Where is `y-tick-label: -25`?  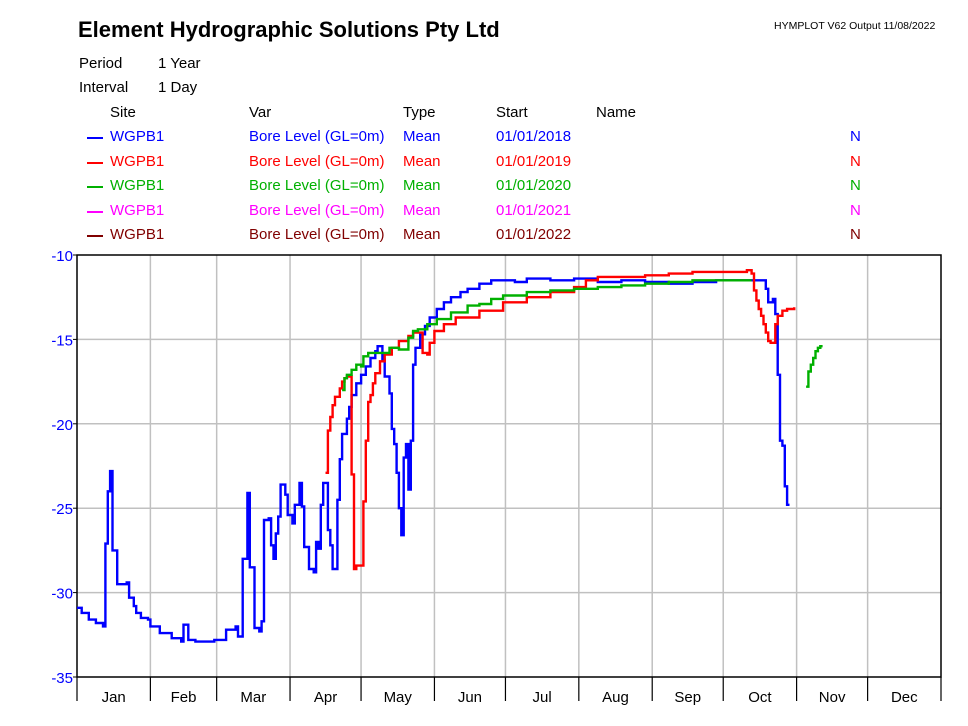 y-tick-label: -25 is located at coordinates (62, 509).